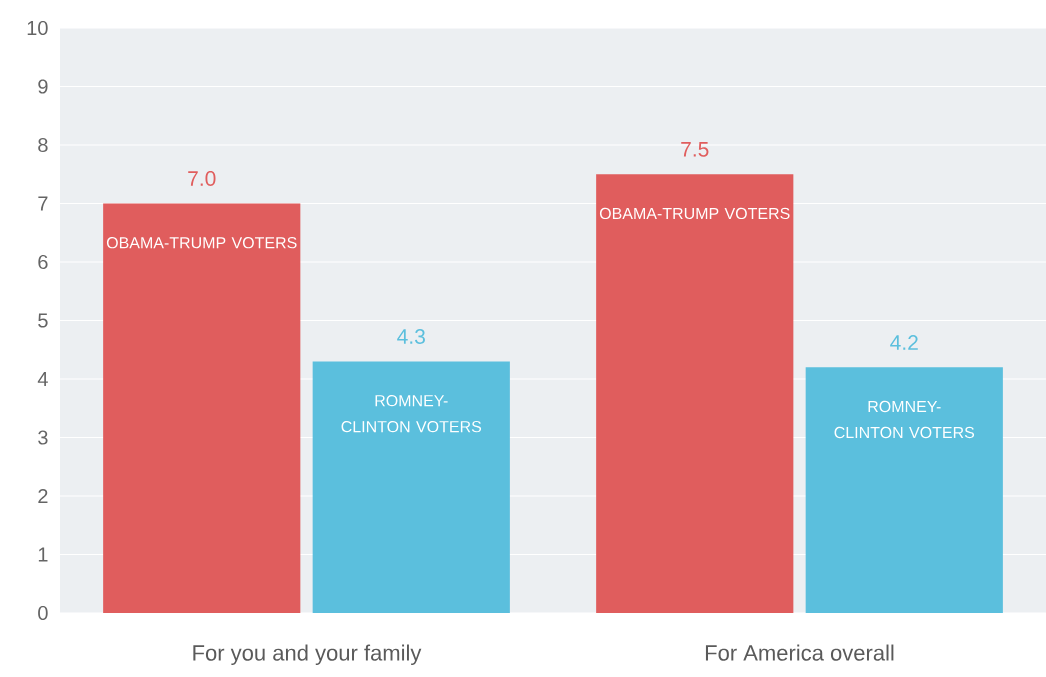 The image size is (1046, 677). Describe the element at coordinates (695, 149) in the screenshot. I see `data-label: 7.5` at that location.